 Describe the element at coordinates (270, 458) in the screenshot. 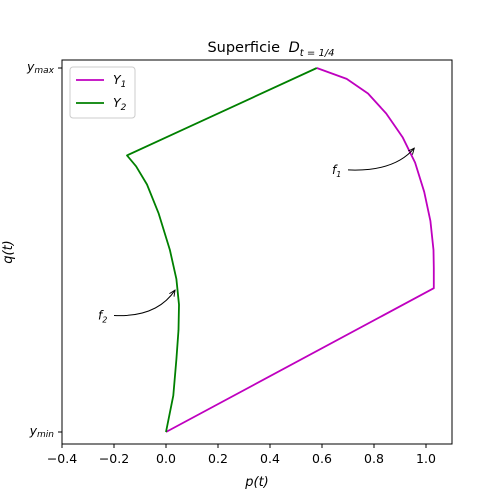

I see `x-tick-label: 0.4` at that location.